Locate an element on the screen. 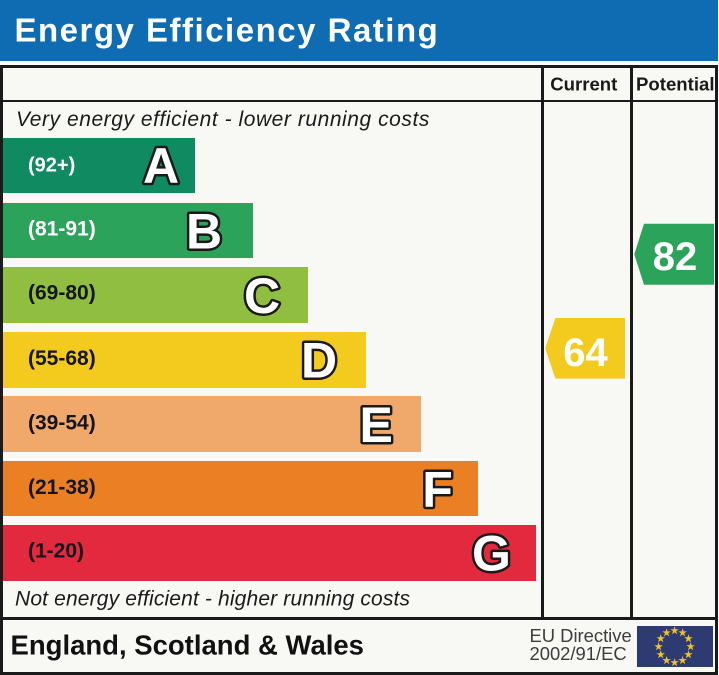 Image resolution: width=719 pixels, height=675 pixels. svg-text: Energy Efficiency Rating is located at coordinates (227, 29).